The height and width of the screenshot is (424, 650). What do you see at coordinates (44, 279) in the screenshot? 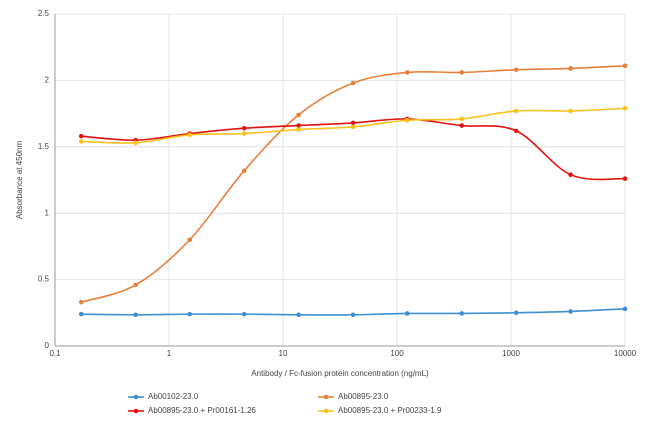
I see `y-tick-label: 0.5` at bounding box center [44, 279].